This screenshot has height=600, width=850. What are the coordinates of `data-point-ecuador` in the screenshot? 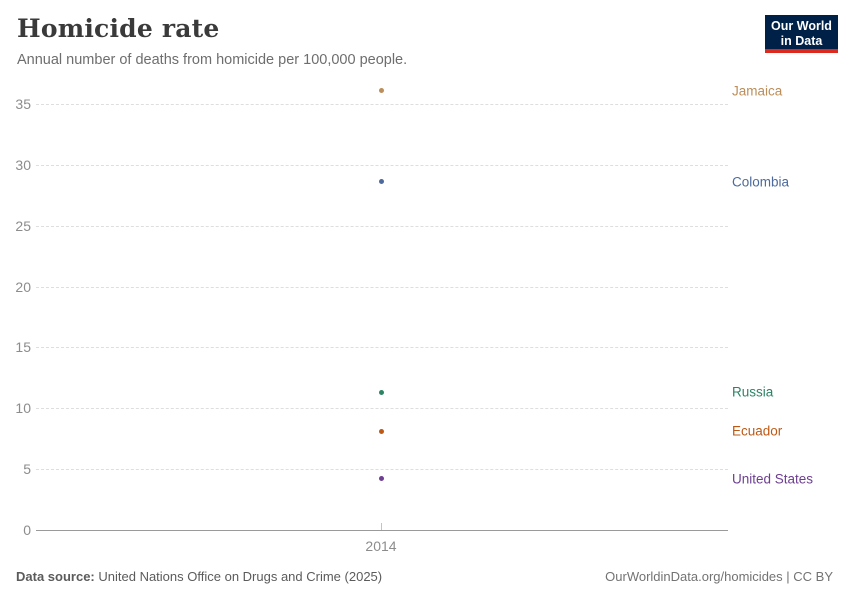 It's located at (381, 431).